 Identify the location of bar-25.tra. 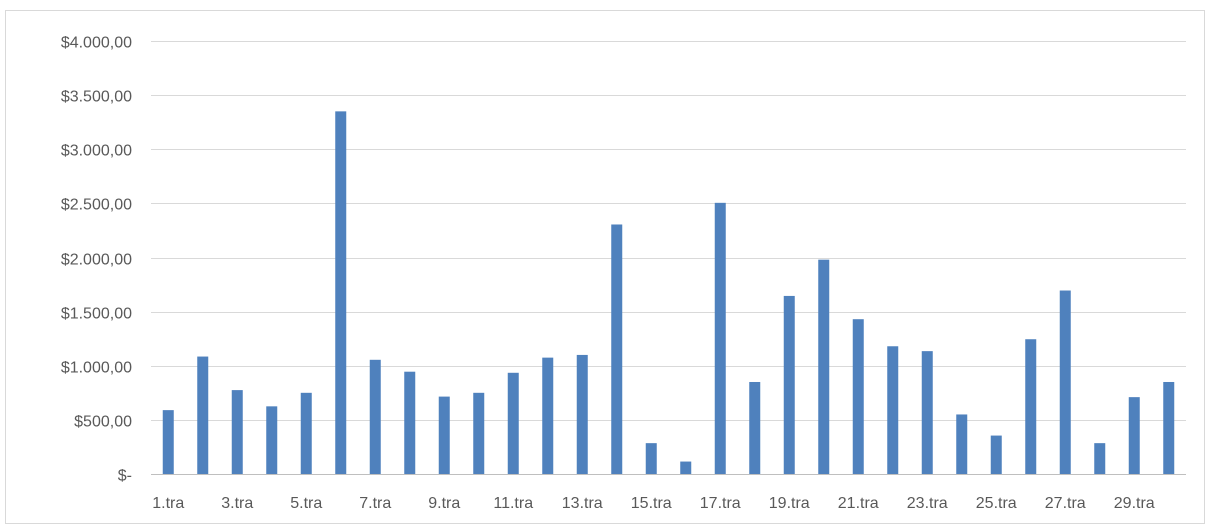
(996, 454).